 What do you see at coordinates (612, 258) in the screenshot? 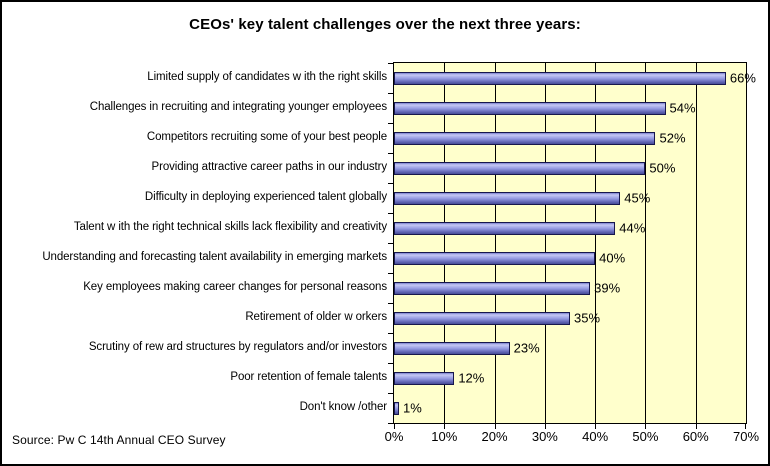
I see `value-label: 40%` at bounding box center [612, 258].